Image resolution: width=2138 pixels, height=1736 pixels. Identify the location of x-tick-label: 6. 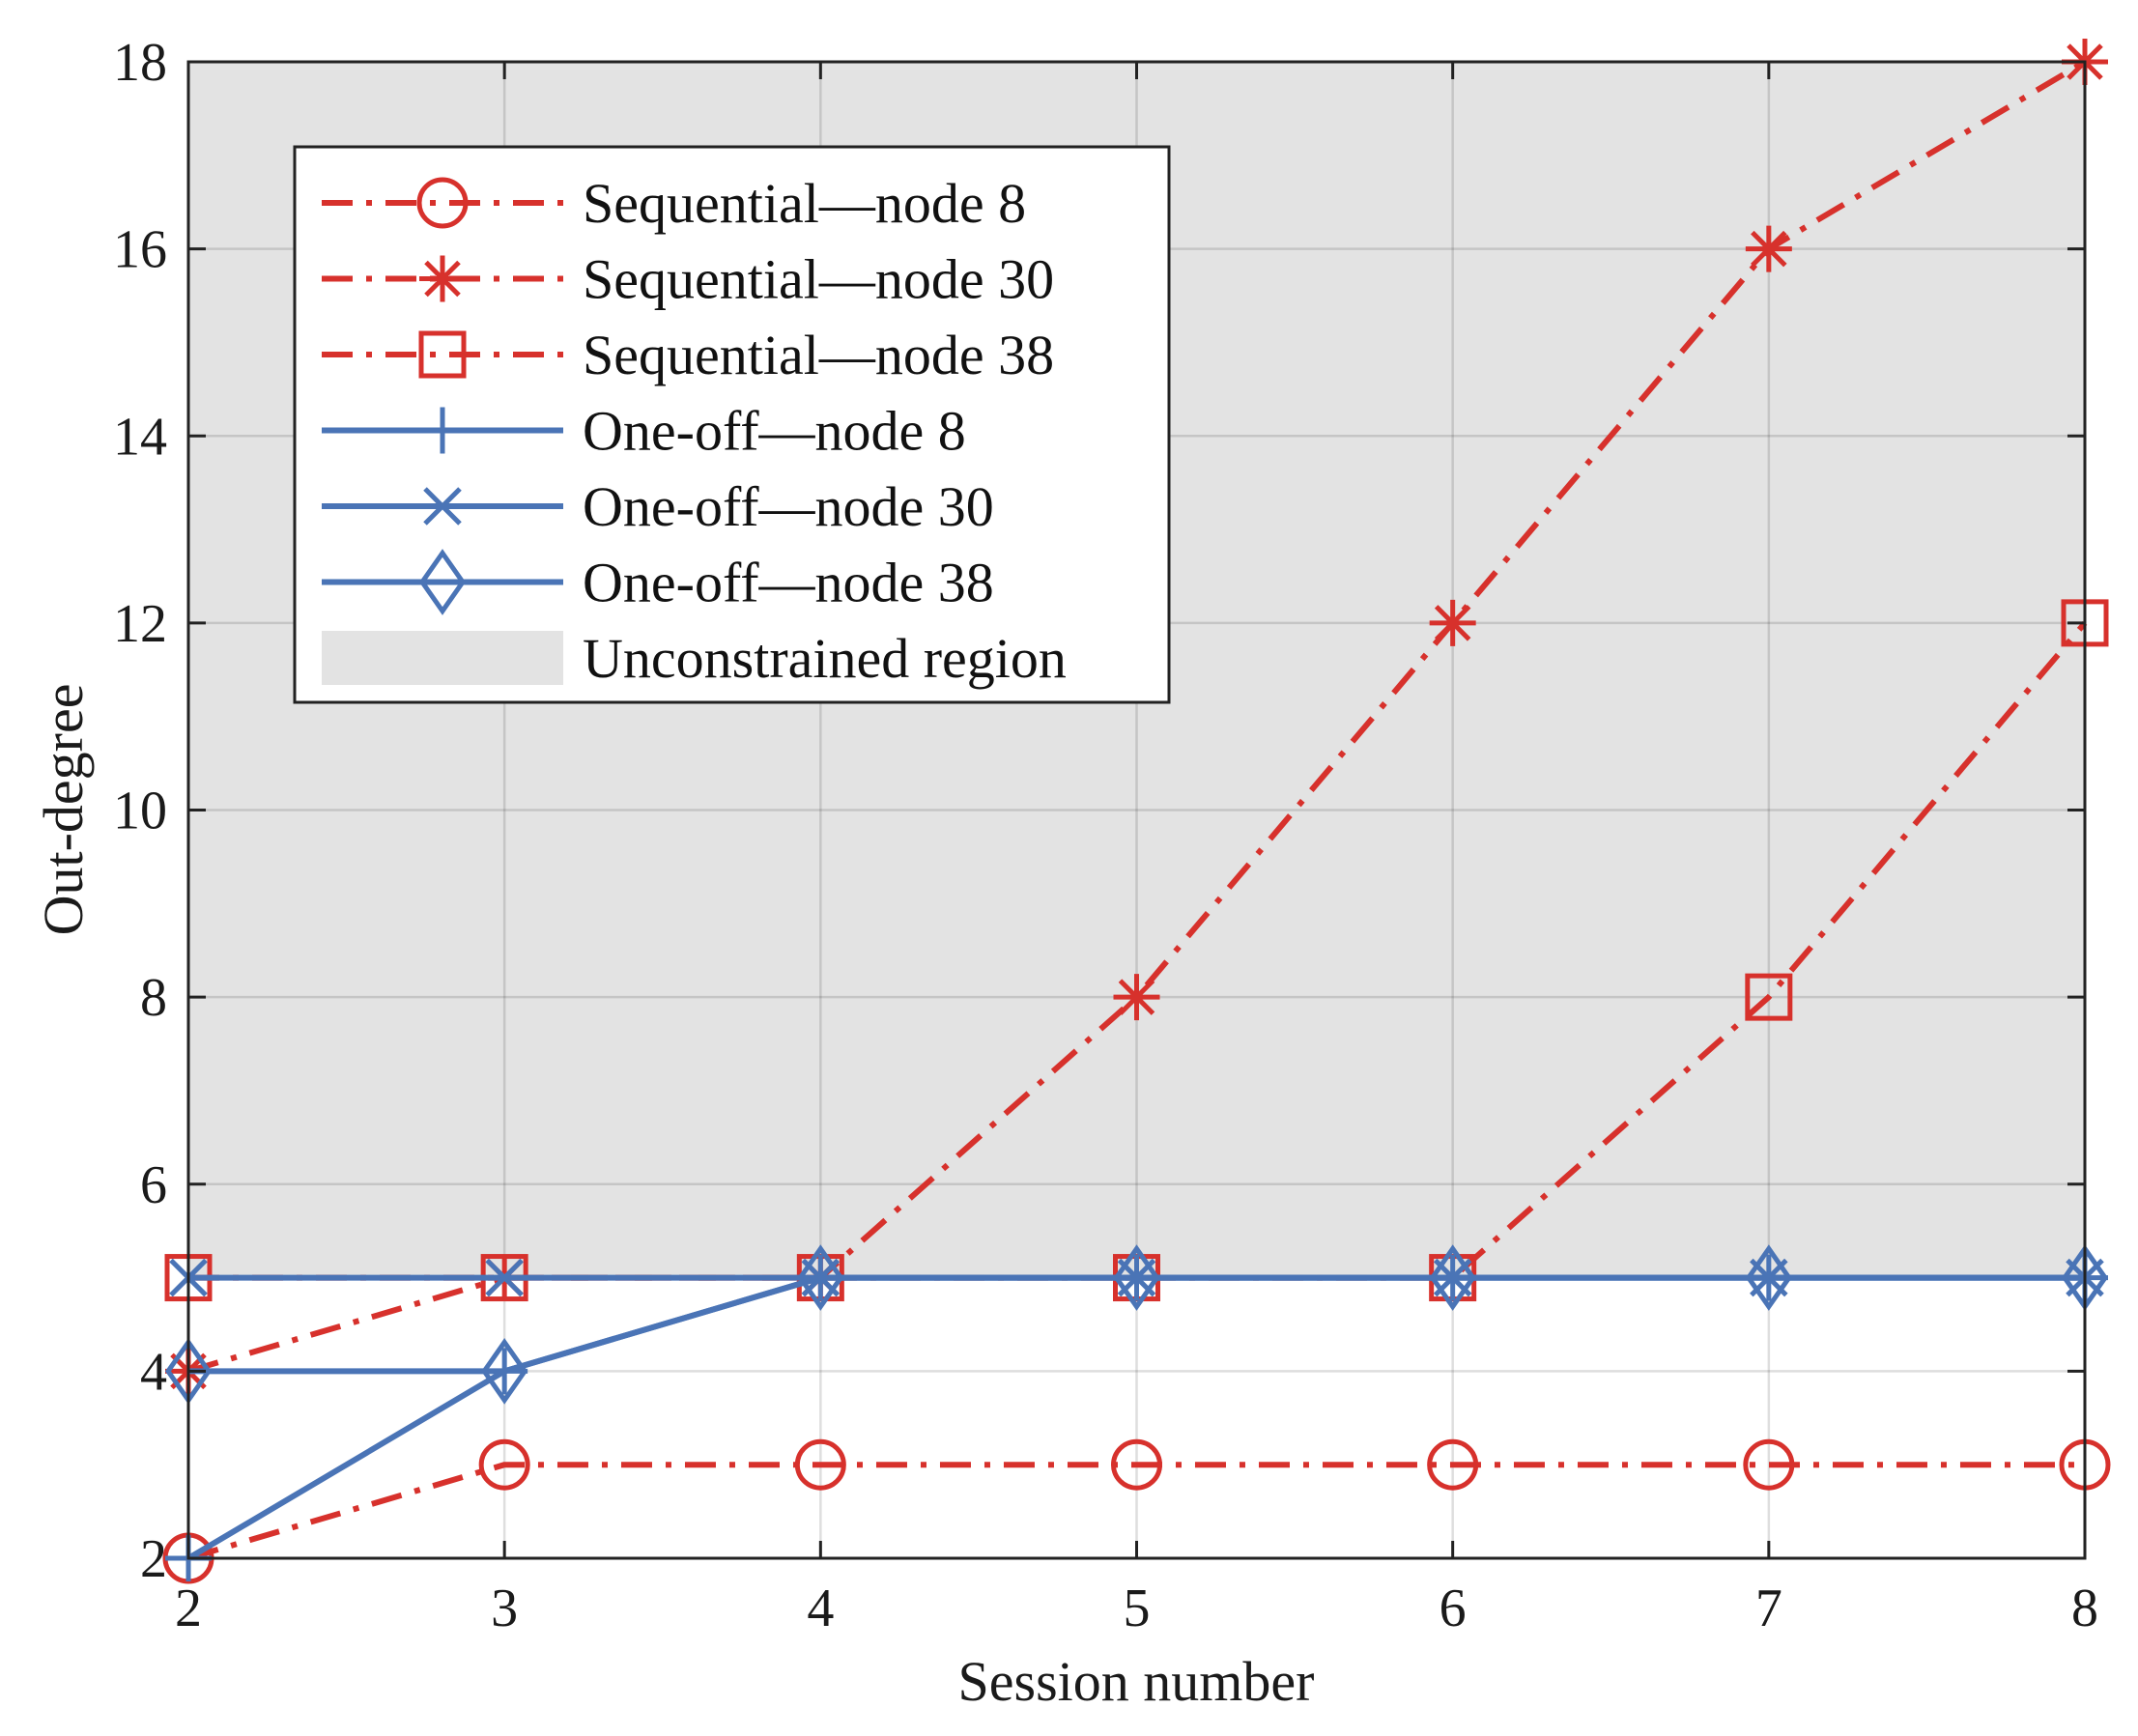
(1453, 1608).